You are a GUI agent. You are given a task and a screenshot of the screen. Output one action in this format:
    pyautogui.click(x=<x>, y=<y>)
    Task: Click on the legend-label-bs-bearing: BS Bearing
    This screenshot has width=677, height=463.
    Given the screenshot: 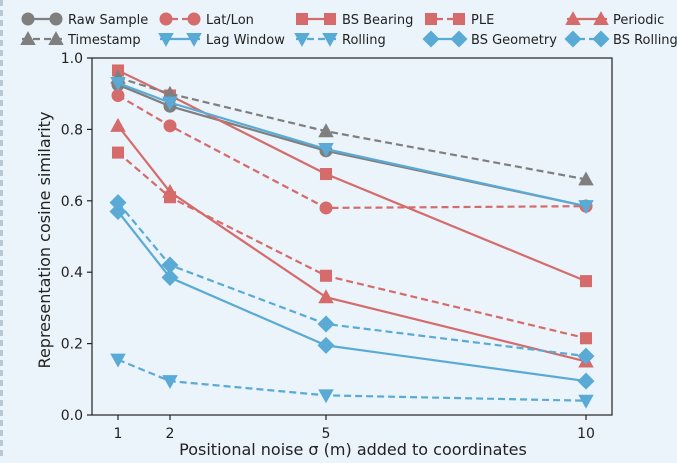 What is the action you would take?
    pyautogui.click(x=377, y=20)
    